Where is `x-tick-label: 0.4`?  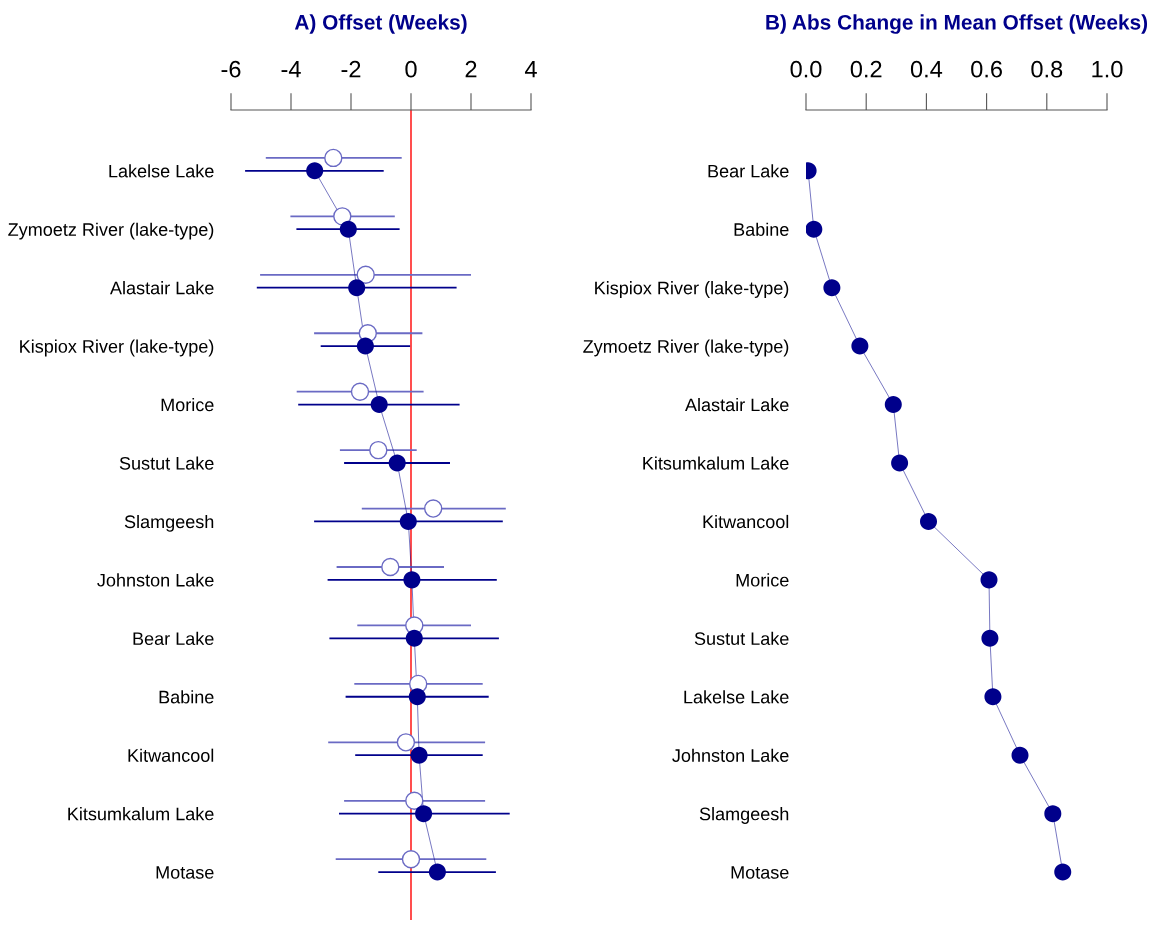 x-tick-label: 0.4 is located at coordinates (926, 69).